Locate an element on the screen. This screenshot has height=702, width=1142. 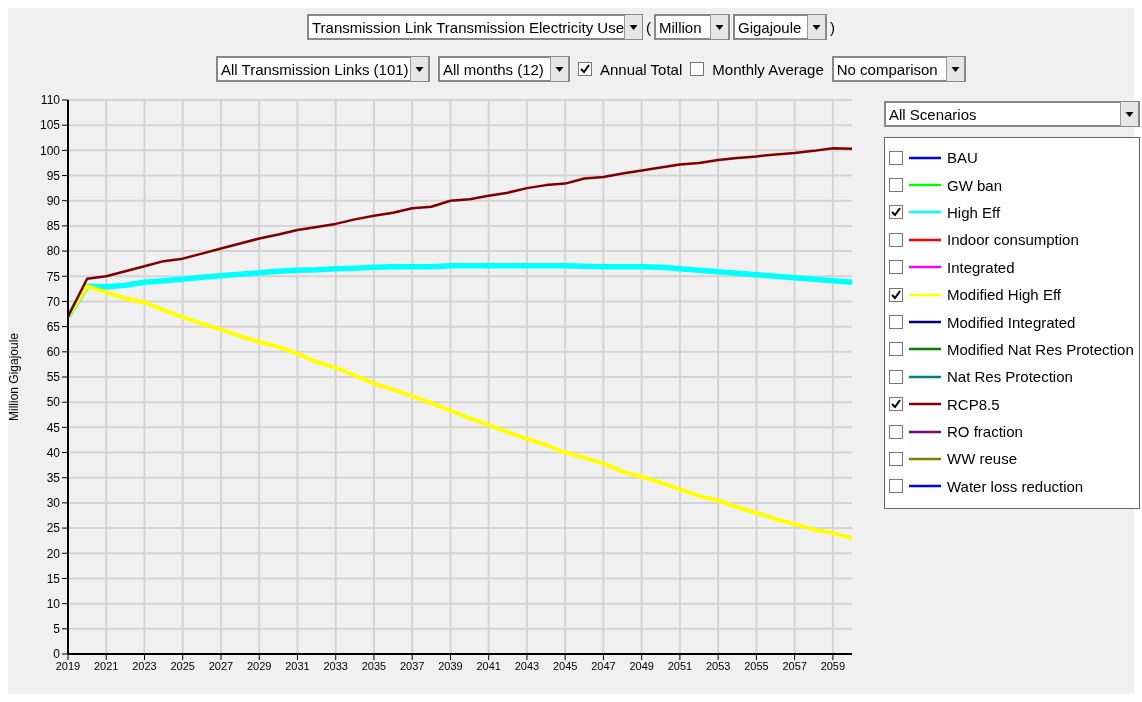
y-tick-label: 100 is located at coordinates (50, 150).